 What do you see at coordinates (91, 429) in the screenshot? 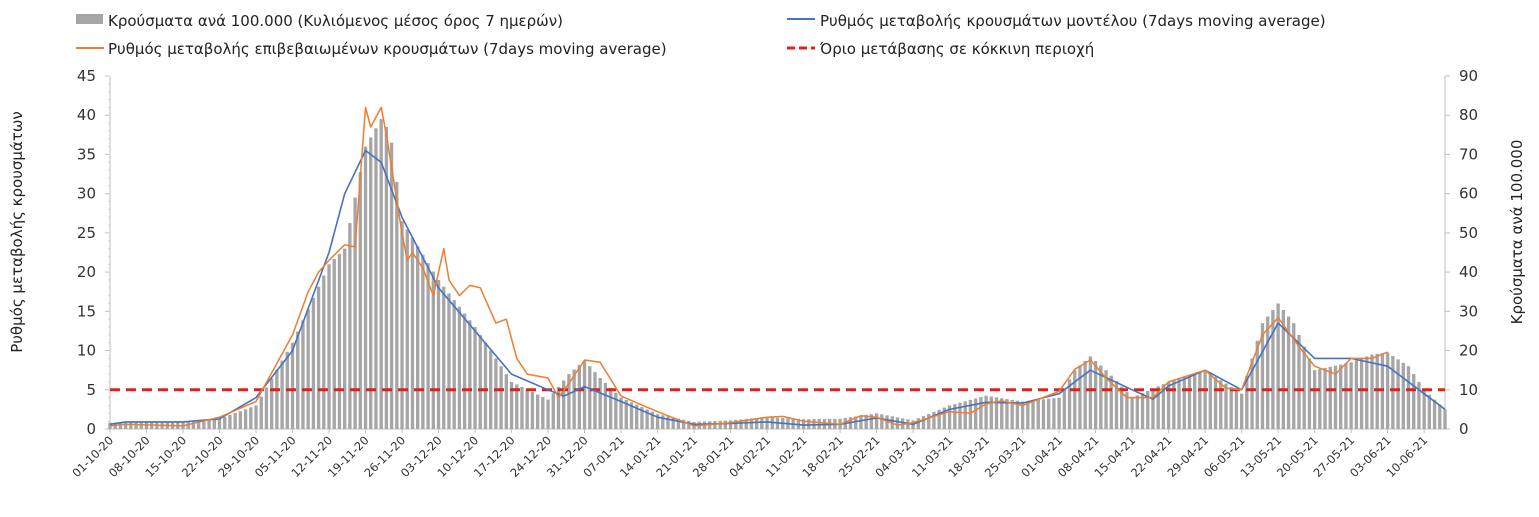
I see `y-left-tick-label: 0` at bounding box center [91, 429].